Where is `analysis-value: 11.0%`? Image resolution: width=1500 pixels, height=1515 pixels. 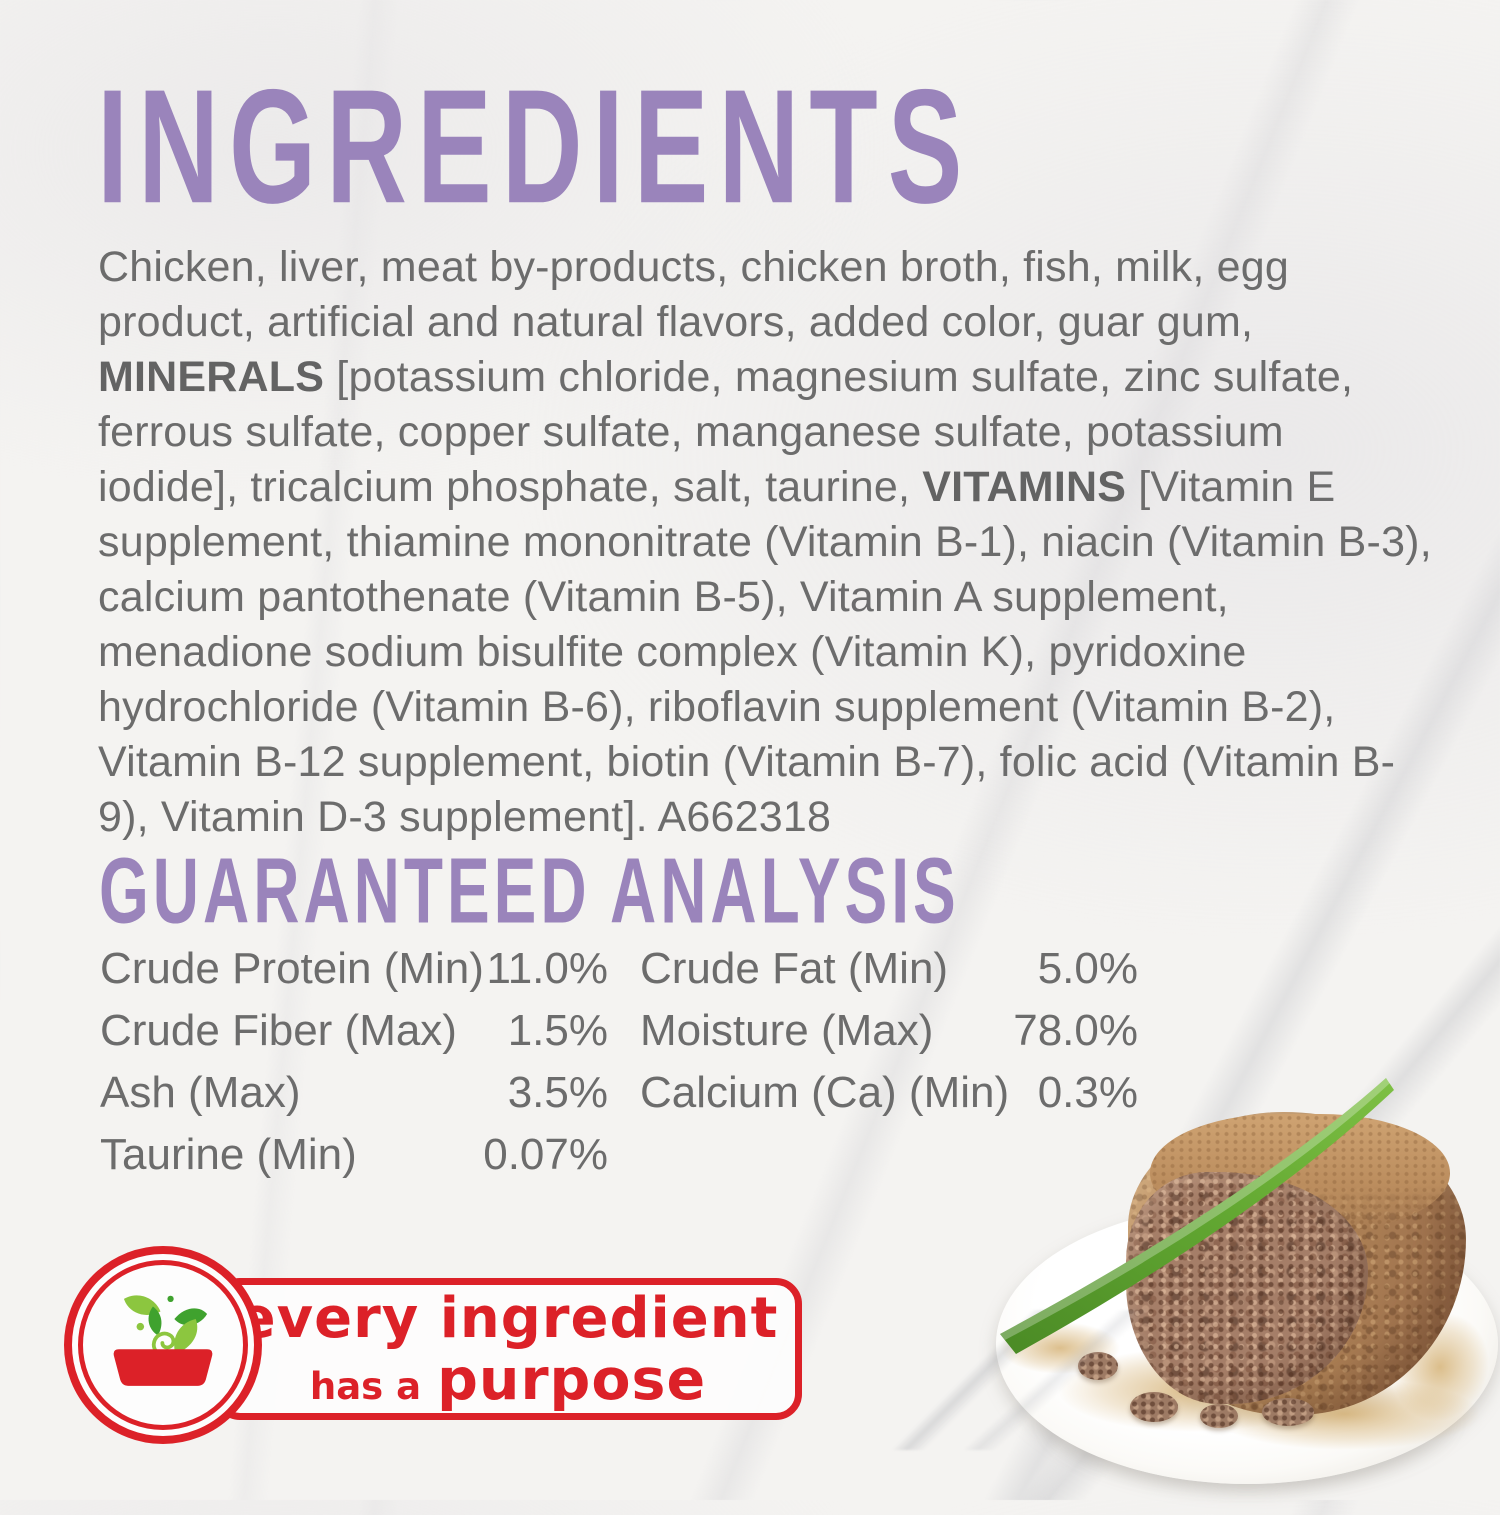 analysis-value: 11.0% is located at coordinates (547, 968).